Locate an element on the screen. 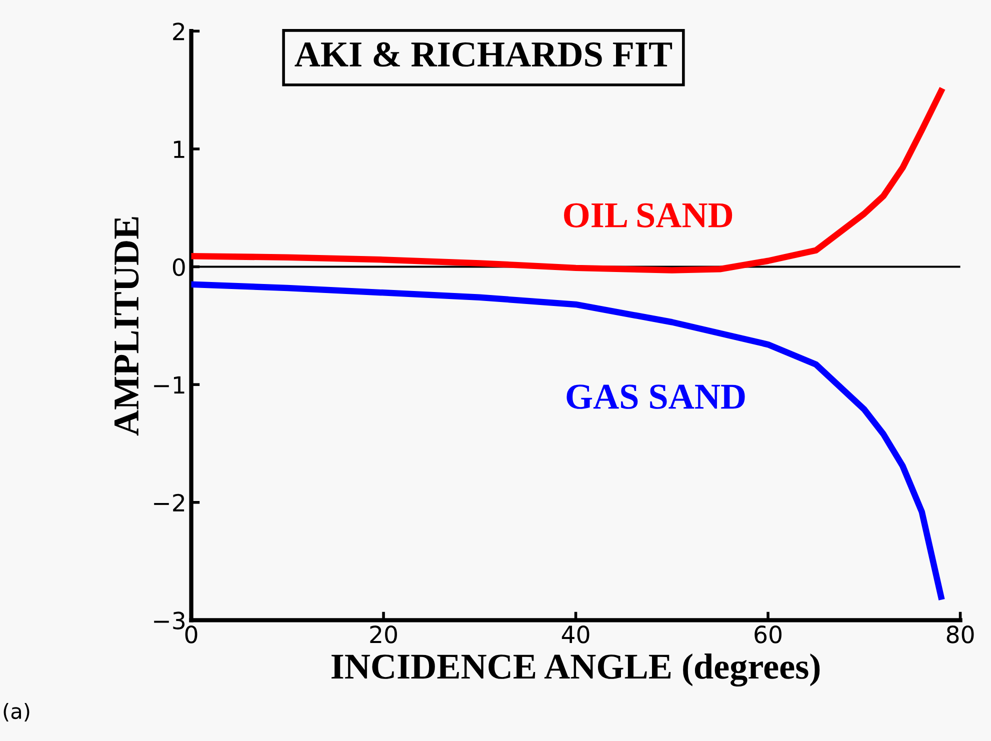 This screenshot has height=741, width=991. y-tick-label: −1 is located at coordinates (169, 385).